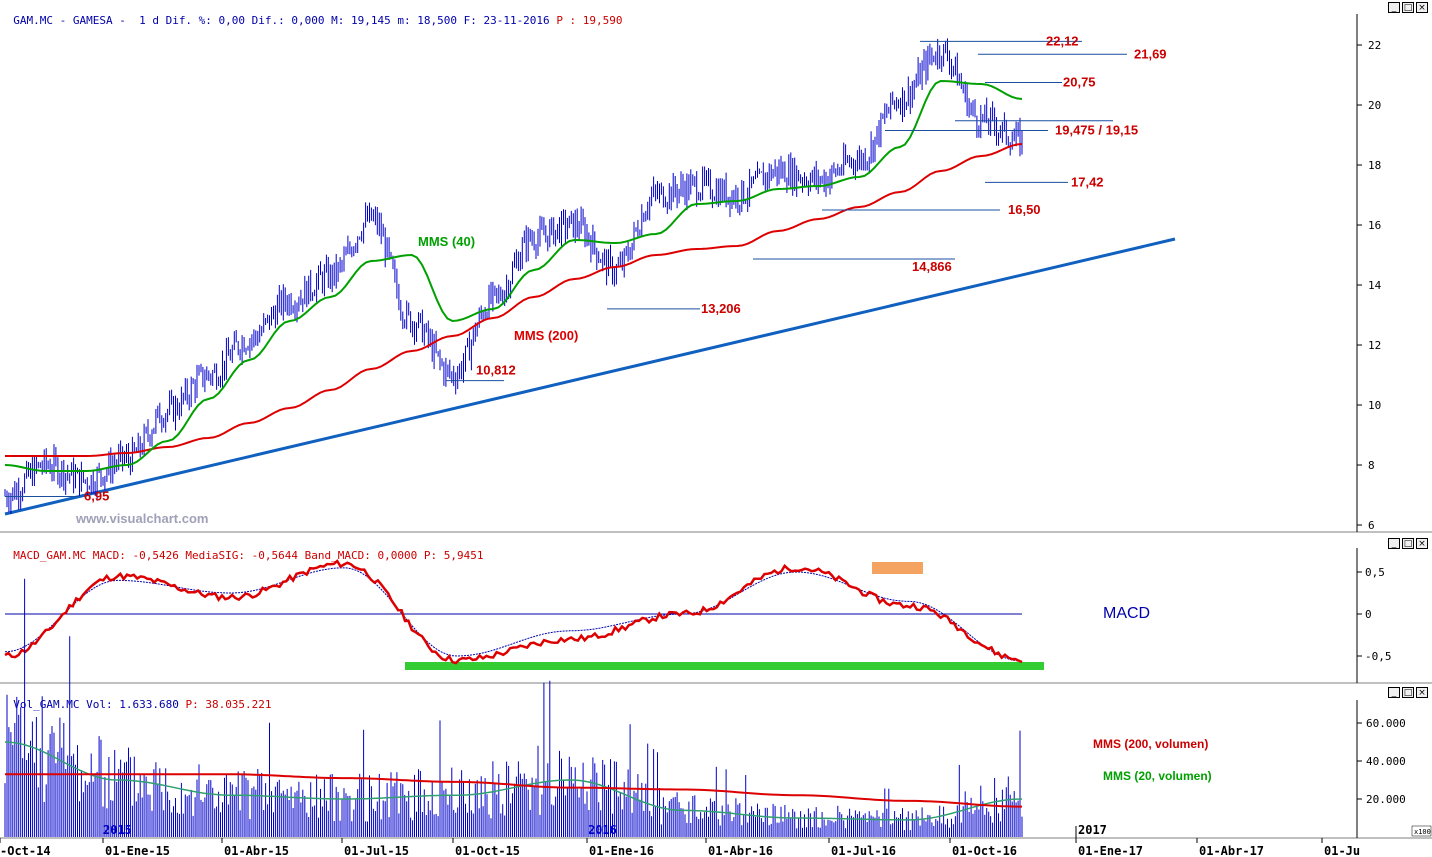 The height and width of the screenshot is (857, 1432). Describe the element at coordinates (1394, 692) in the screenshot. I see `vol-minimize-button: _` at that location.